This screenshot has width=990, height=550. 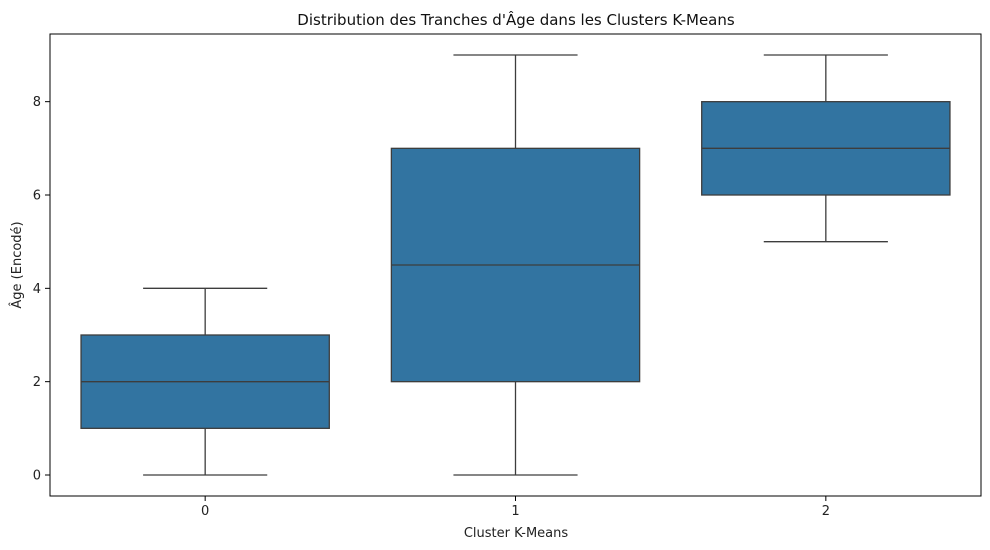 What do you see at coordinates (37, 289) in the screenshot?
I see `y-tick-label: 4` at bounding box center [37, 289].